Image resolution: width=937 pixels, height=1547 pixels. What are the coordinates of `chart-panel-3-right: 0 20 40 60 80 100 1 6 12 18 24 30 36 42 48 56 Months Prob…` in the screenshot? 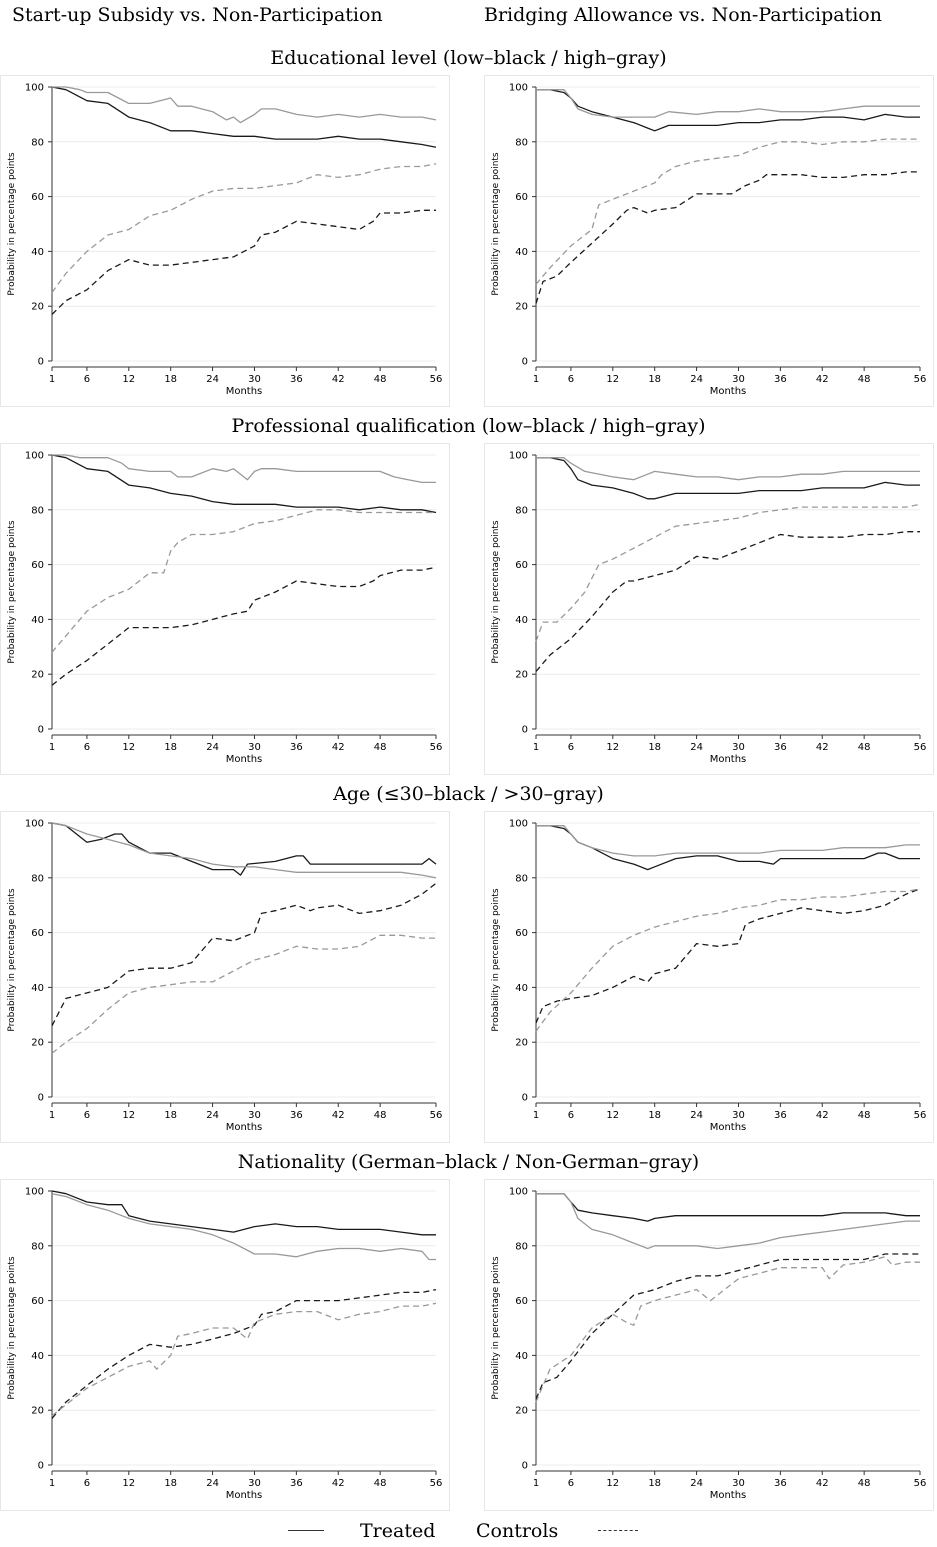 It's located at (709, 977).